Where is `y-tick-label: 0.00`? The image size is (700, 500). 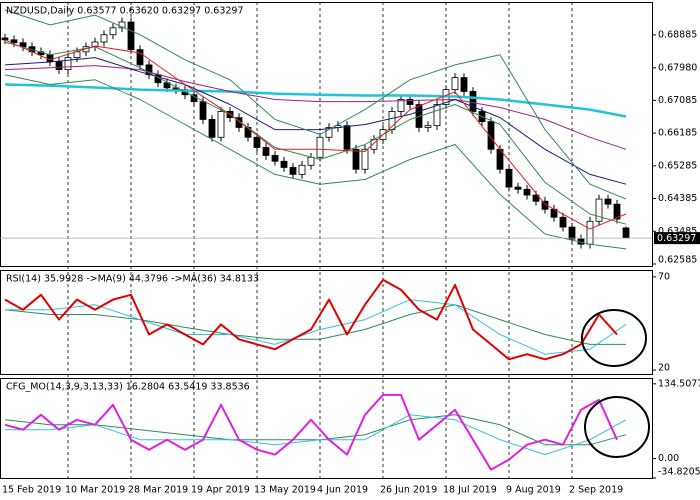 y-tick-label: 0.00 is located at coordinates (668, 458).